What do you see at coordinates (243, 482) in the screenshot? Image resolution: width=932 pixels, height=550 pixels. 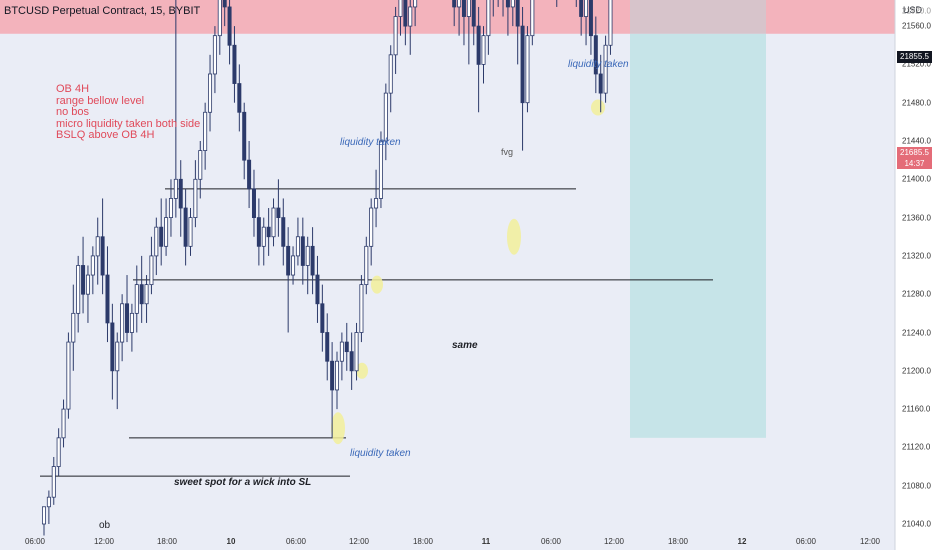 I see `annotation-sweet-spot: sweet spot for a wick into SL` at bounding box center [243, 482].